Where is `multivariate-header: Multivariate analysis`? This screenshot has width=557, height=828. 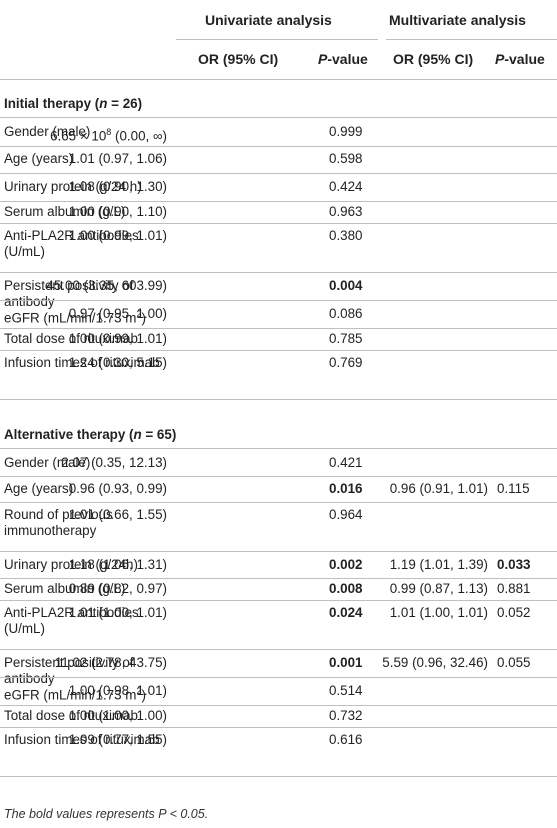 multivariate-header: Multivariate analysis is located at coordinates (457, 20).